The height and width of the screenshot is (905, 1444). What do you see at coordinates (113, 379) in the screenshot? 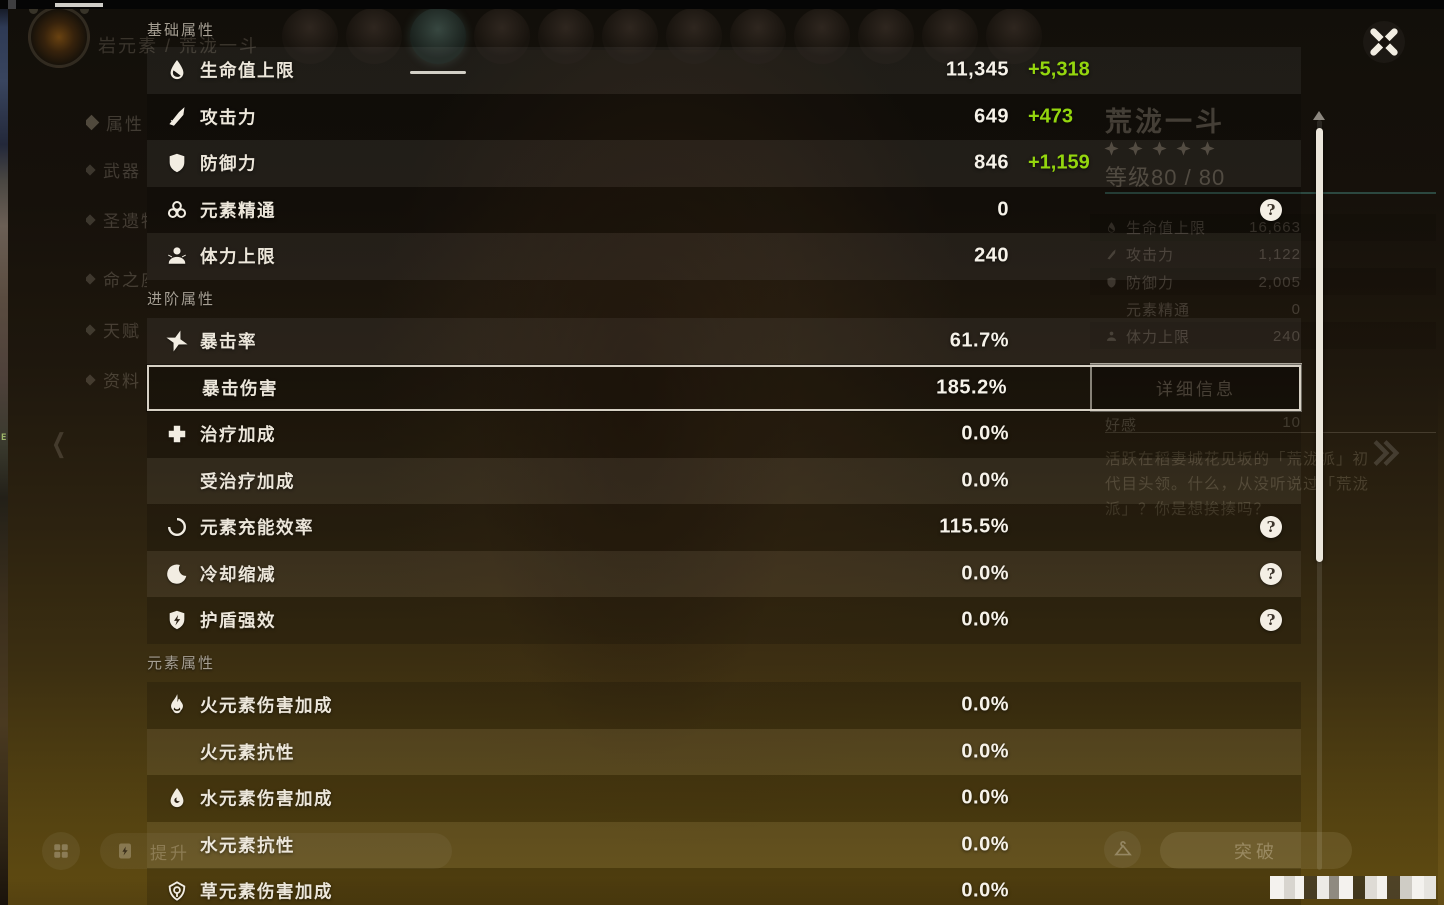
I see `menu-item-profile: 资料` at bounding box center [113, 379].